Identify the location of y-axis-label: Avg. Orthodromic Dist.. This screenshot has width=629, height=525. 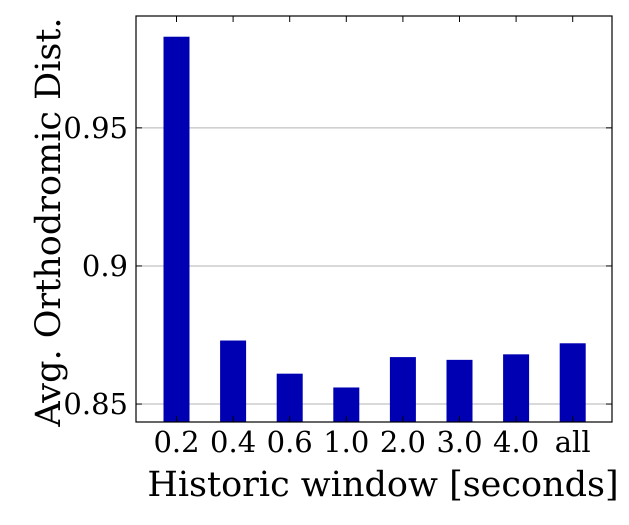
(49, 222).